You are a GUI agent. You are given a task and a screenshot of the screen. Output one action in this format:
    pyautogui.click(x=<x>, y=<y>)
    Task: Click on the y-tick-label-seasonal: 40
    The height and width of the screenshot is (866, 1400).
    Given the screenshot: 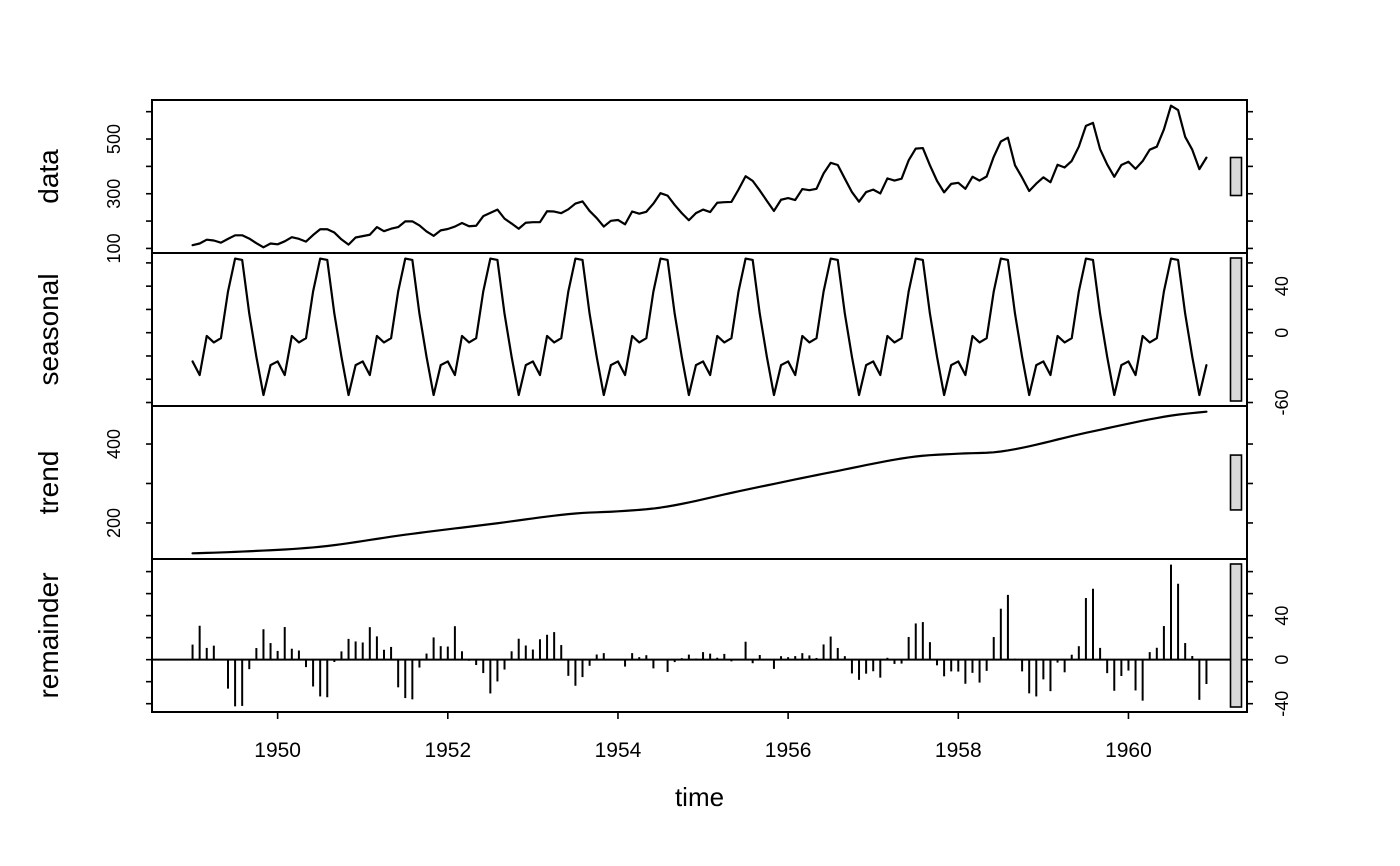 What is the action you would take?
    pyautogui.click(x=1282, y=286)
    